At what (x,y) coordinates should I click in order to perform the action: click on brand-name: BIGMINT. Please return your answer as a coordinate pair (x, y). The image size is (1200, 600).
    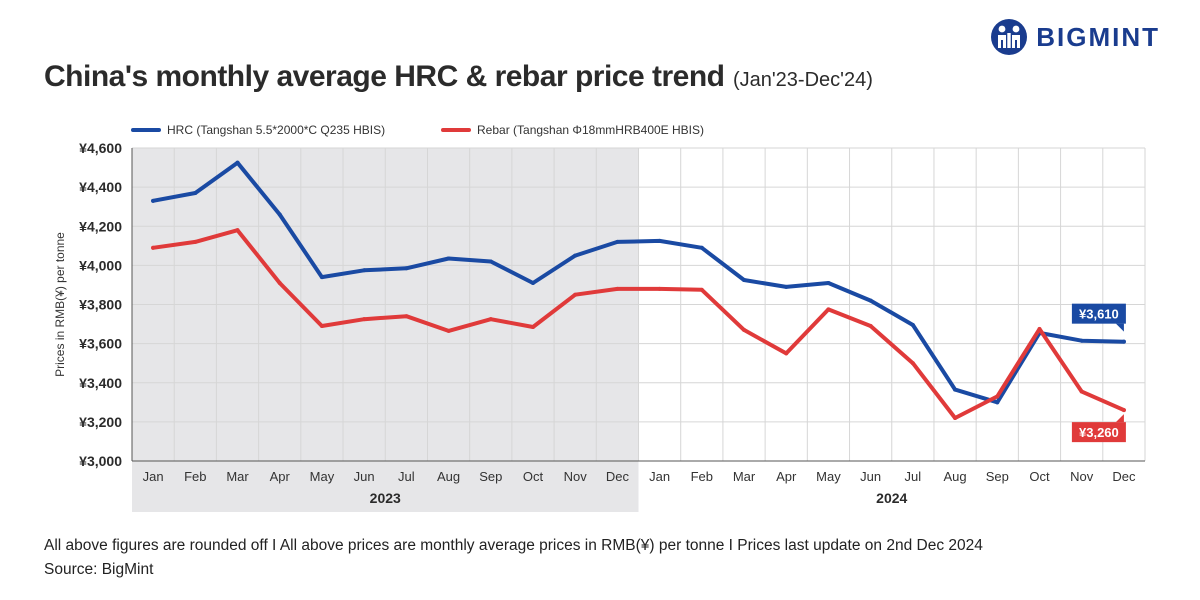
    Looking at the image, I should click on (1098, 36).